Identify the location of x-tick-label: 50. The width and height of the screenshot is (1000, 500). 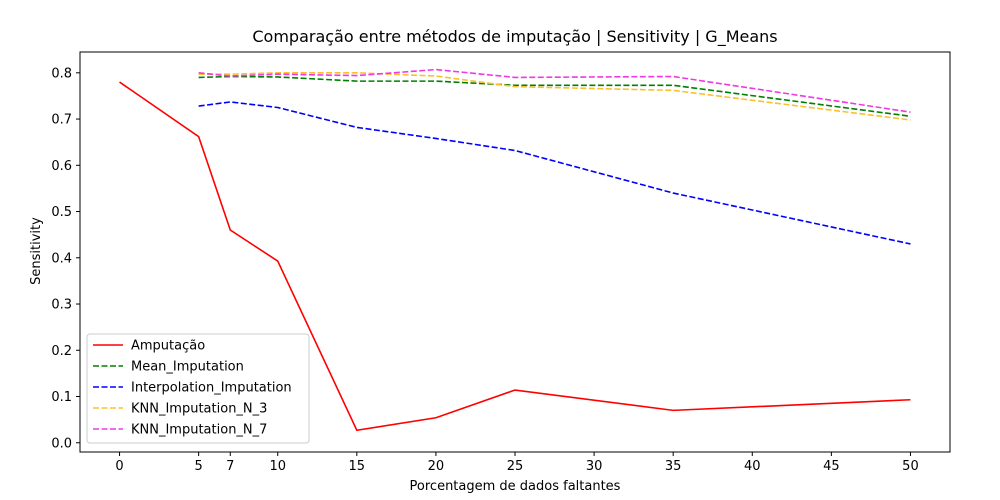
(910, 466).